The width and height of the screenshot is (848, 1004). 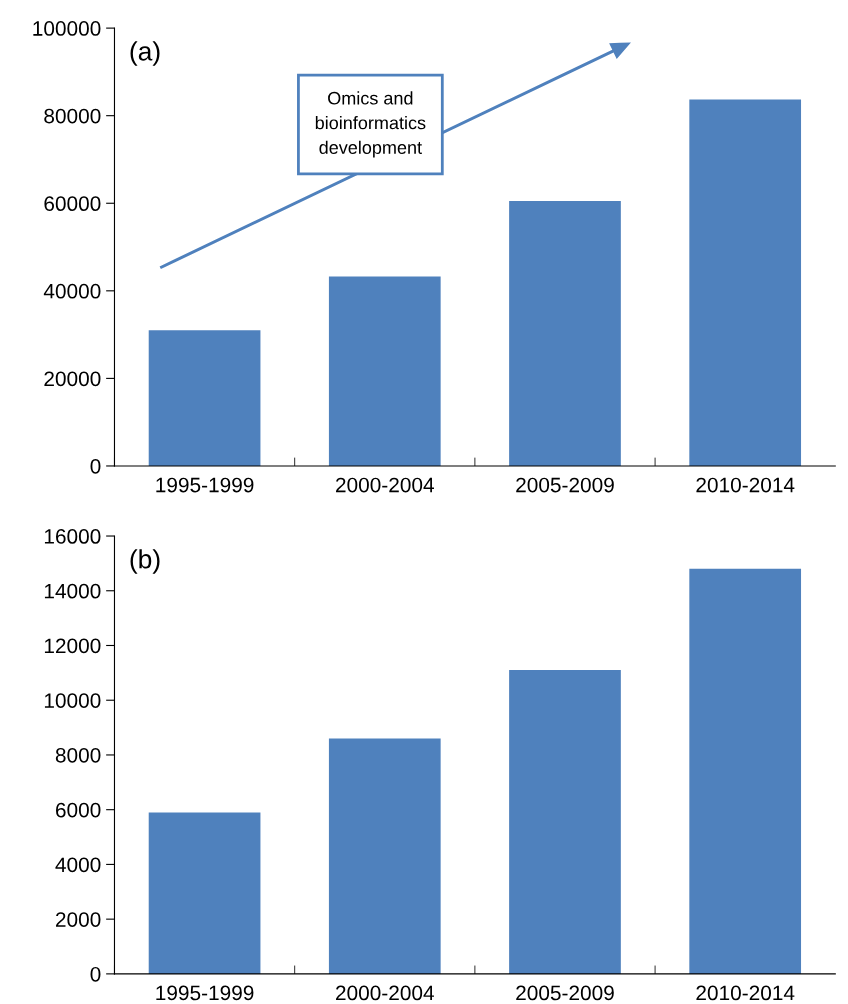 I want to click on chart-title: (a), so click(x=145, y=53).